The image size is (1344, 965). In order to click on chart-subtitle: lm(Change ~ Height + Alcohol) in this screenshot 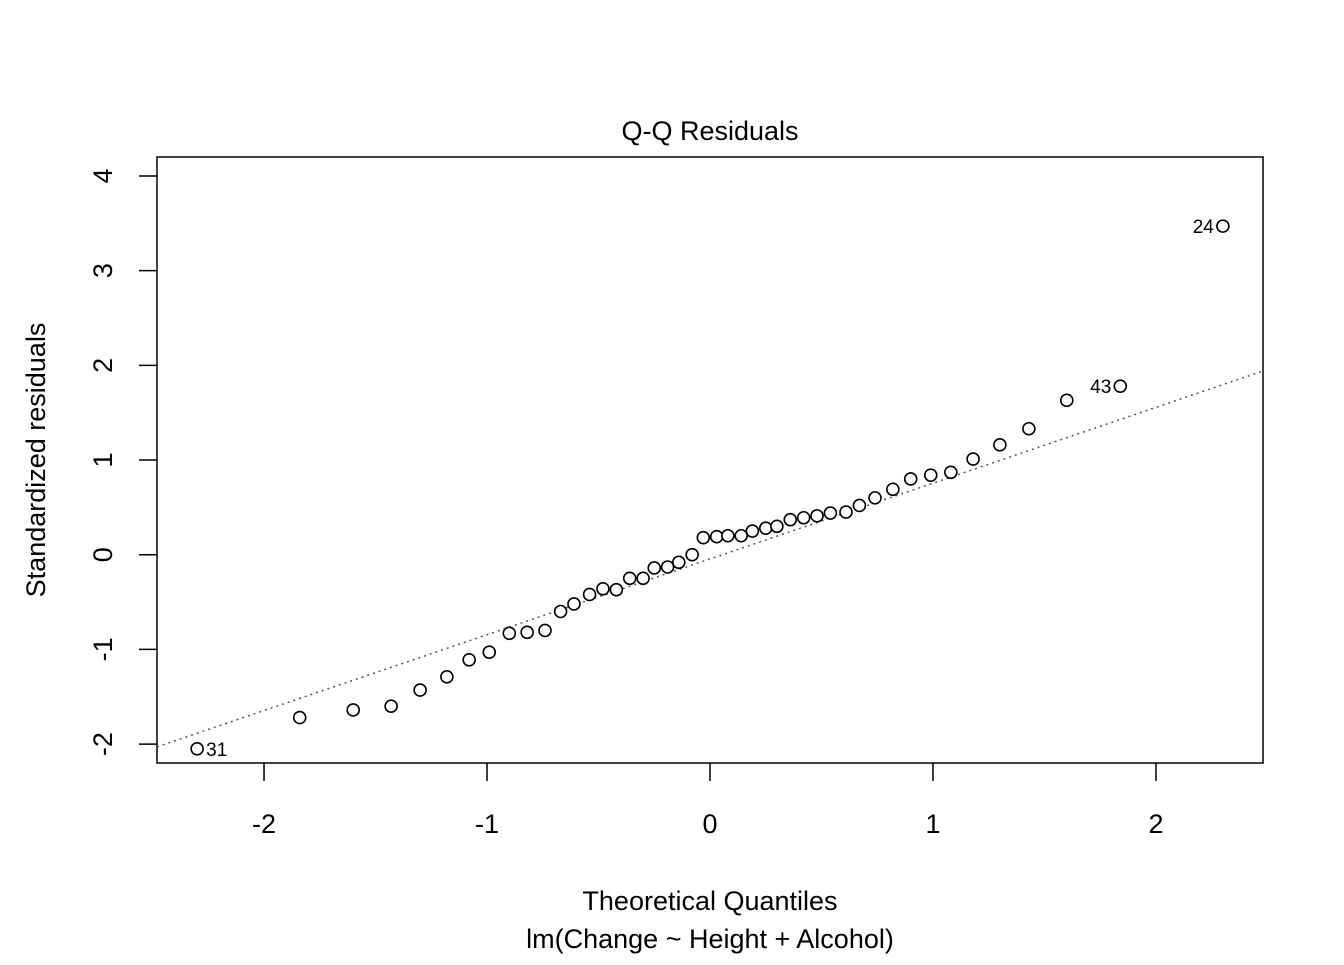, I will do `click(710, 939)`.